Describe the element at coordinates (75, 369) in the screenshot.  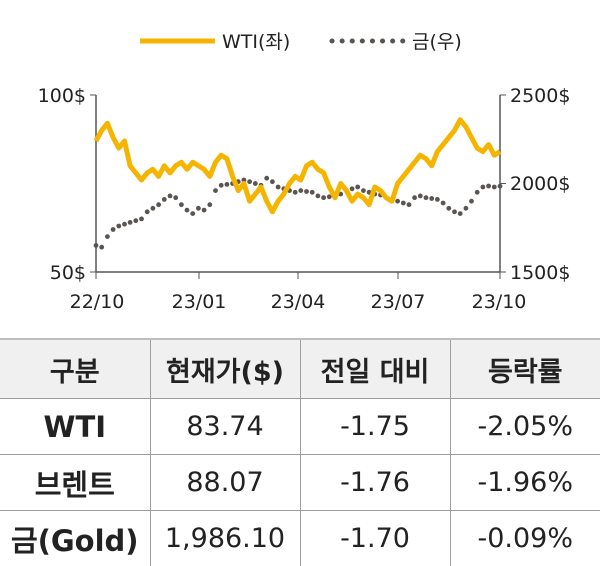
I see `header-category: 구분` at that location.